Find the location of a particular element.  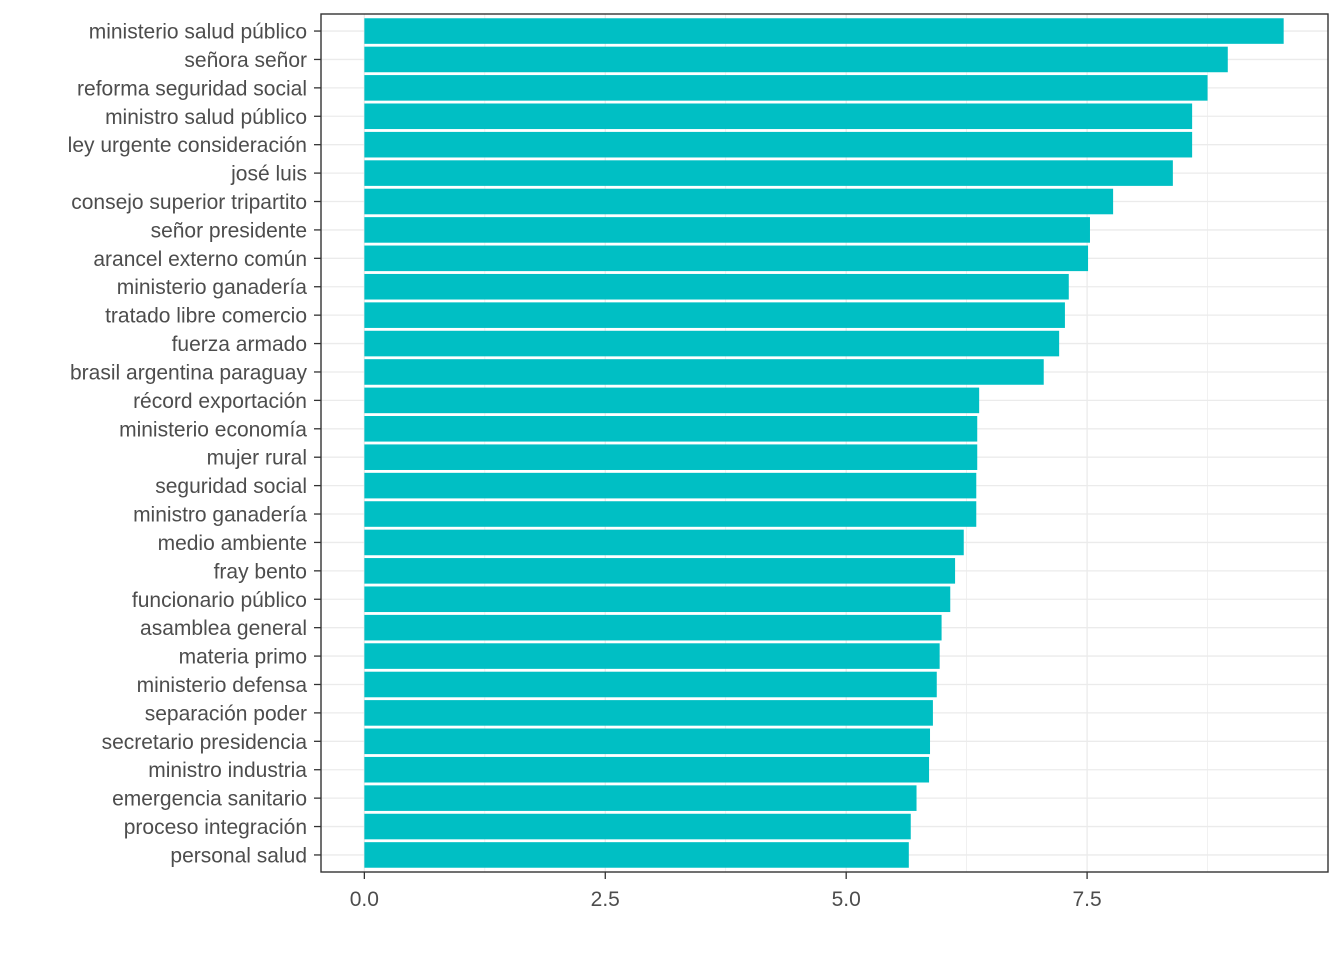

x-tick-label: 2.5 is located at coordinates (605, 899).